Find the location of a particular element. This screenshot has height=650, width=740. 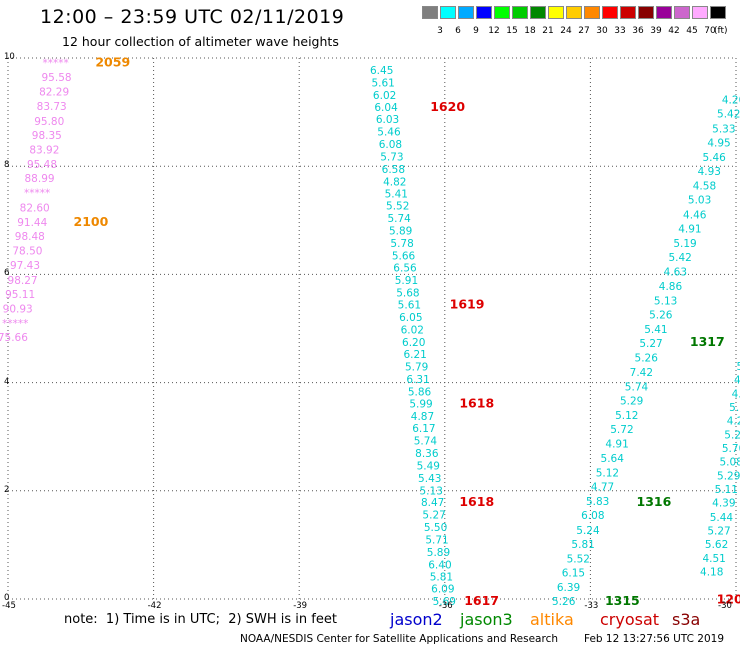

colorbar-label: 15 is located at coordinates (512, 31).